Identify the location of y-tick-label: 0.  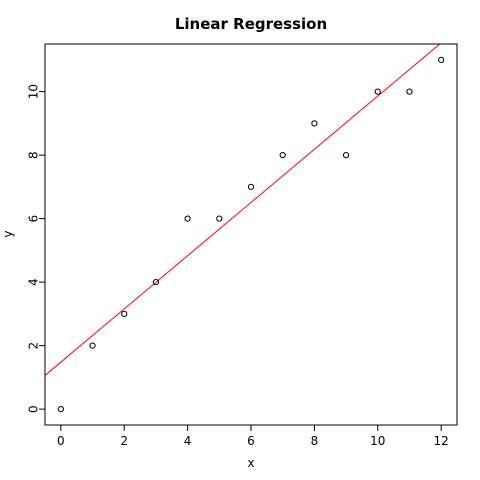
(34, 409).